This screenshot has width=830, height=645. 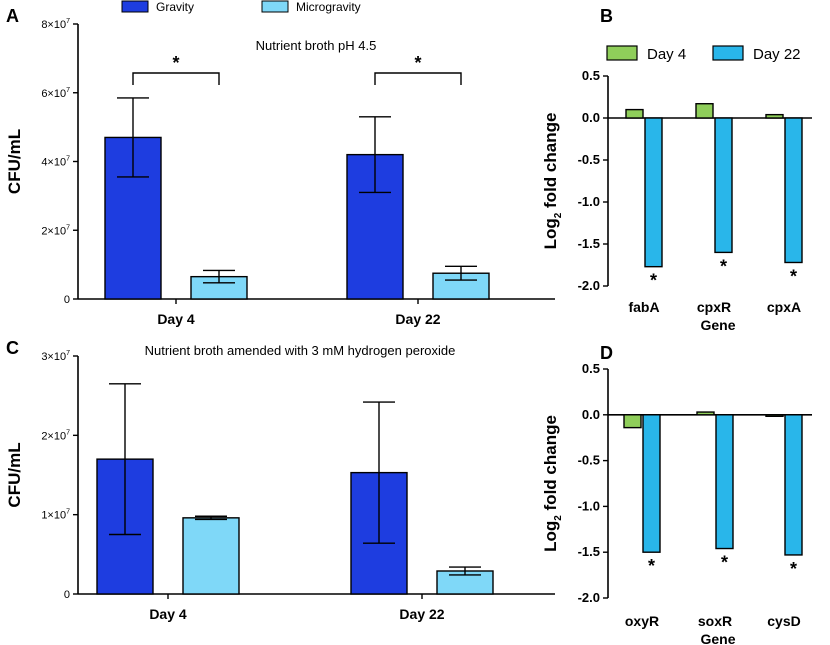 What do you see at coordinates (55, 515) in the screenshot?
I see `y-tick-label: 1×107` at bounding box center [55, 515].